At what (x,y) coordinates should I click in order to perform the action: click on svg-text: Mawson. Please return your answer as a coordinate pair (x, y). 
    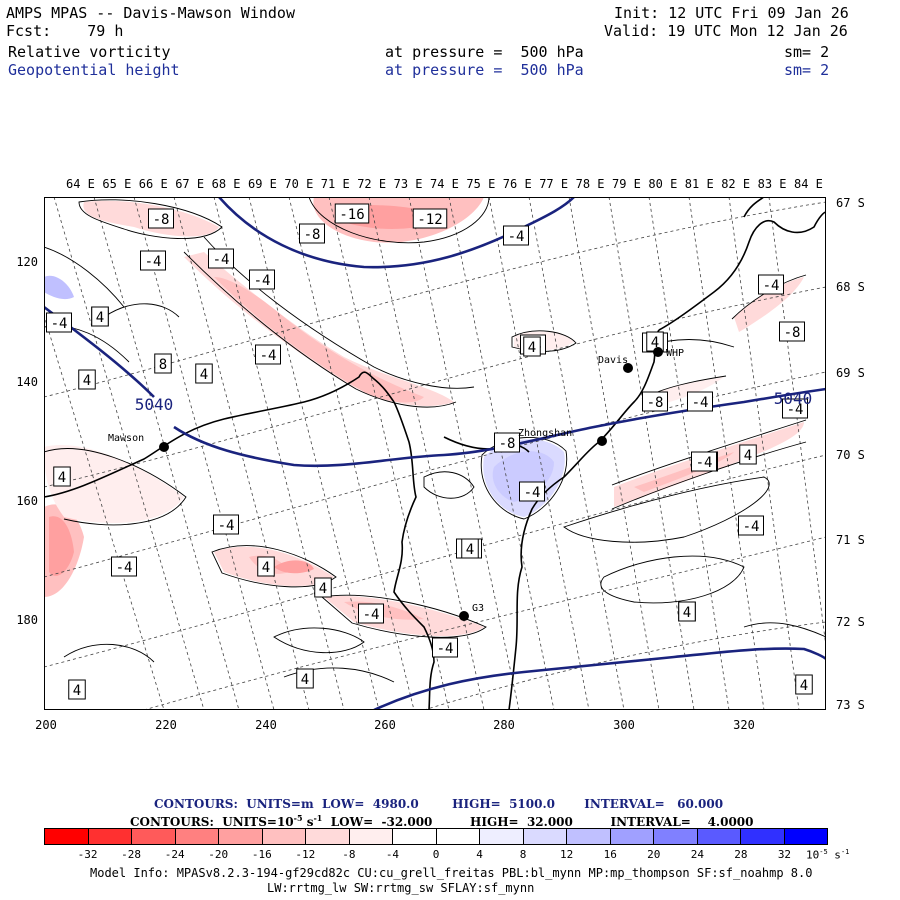
    Looking at the image, I should click on (126, 438).